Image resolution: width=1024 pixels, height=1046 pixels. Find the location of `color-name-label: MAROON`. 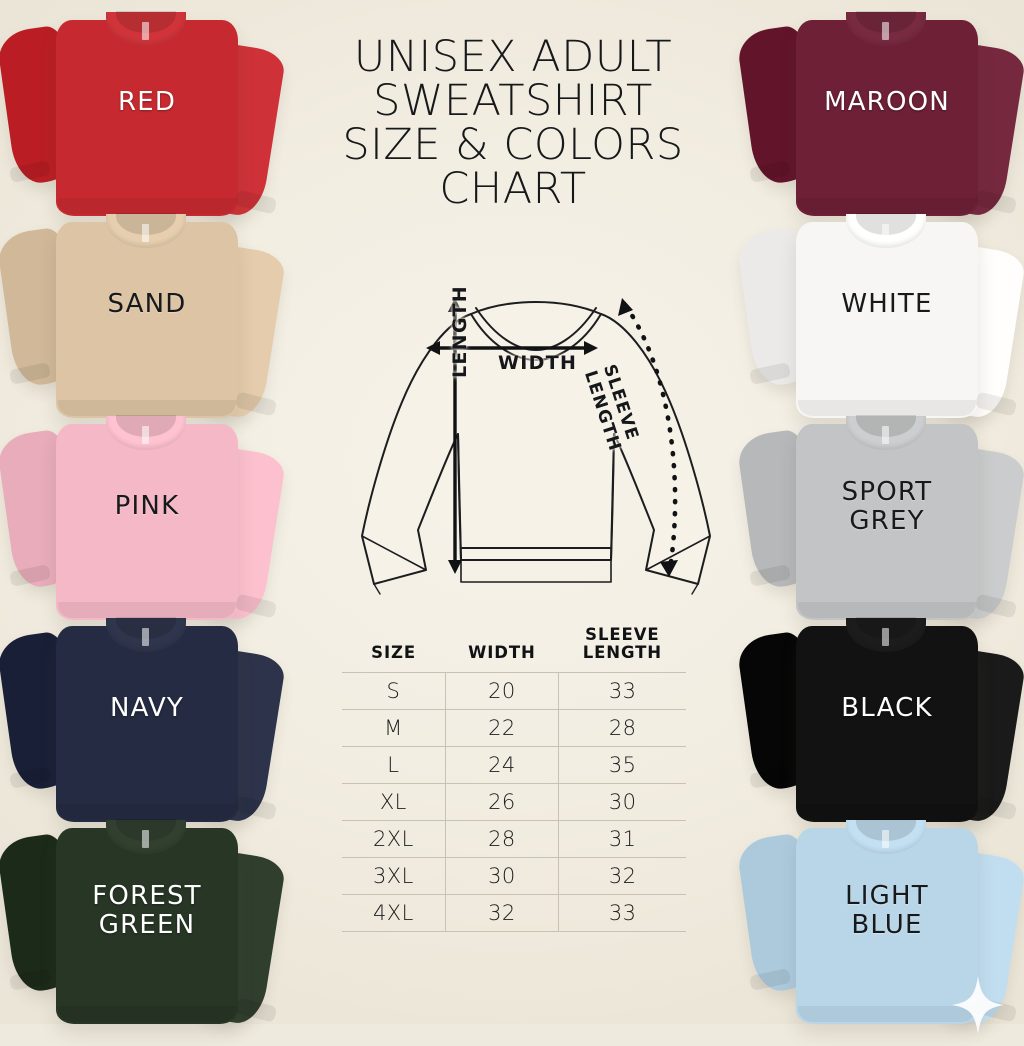

color-name-label: MAROON is located at coordinates (887, 102).